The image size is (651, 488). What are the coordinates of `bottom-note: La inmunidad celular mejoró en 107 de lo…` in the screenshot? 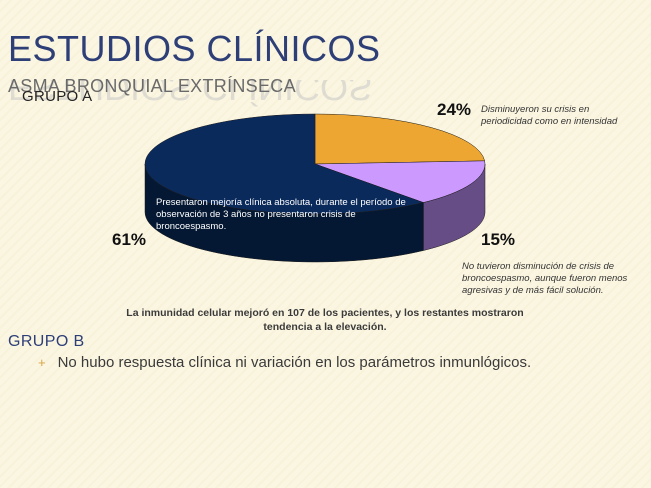 It's located at (325, 320).